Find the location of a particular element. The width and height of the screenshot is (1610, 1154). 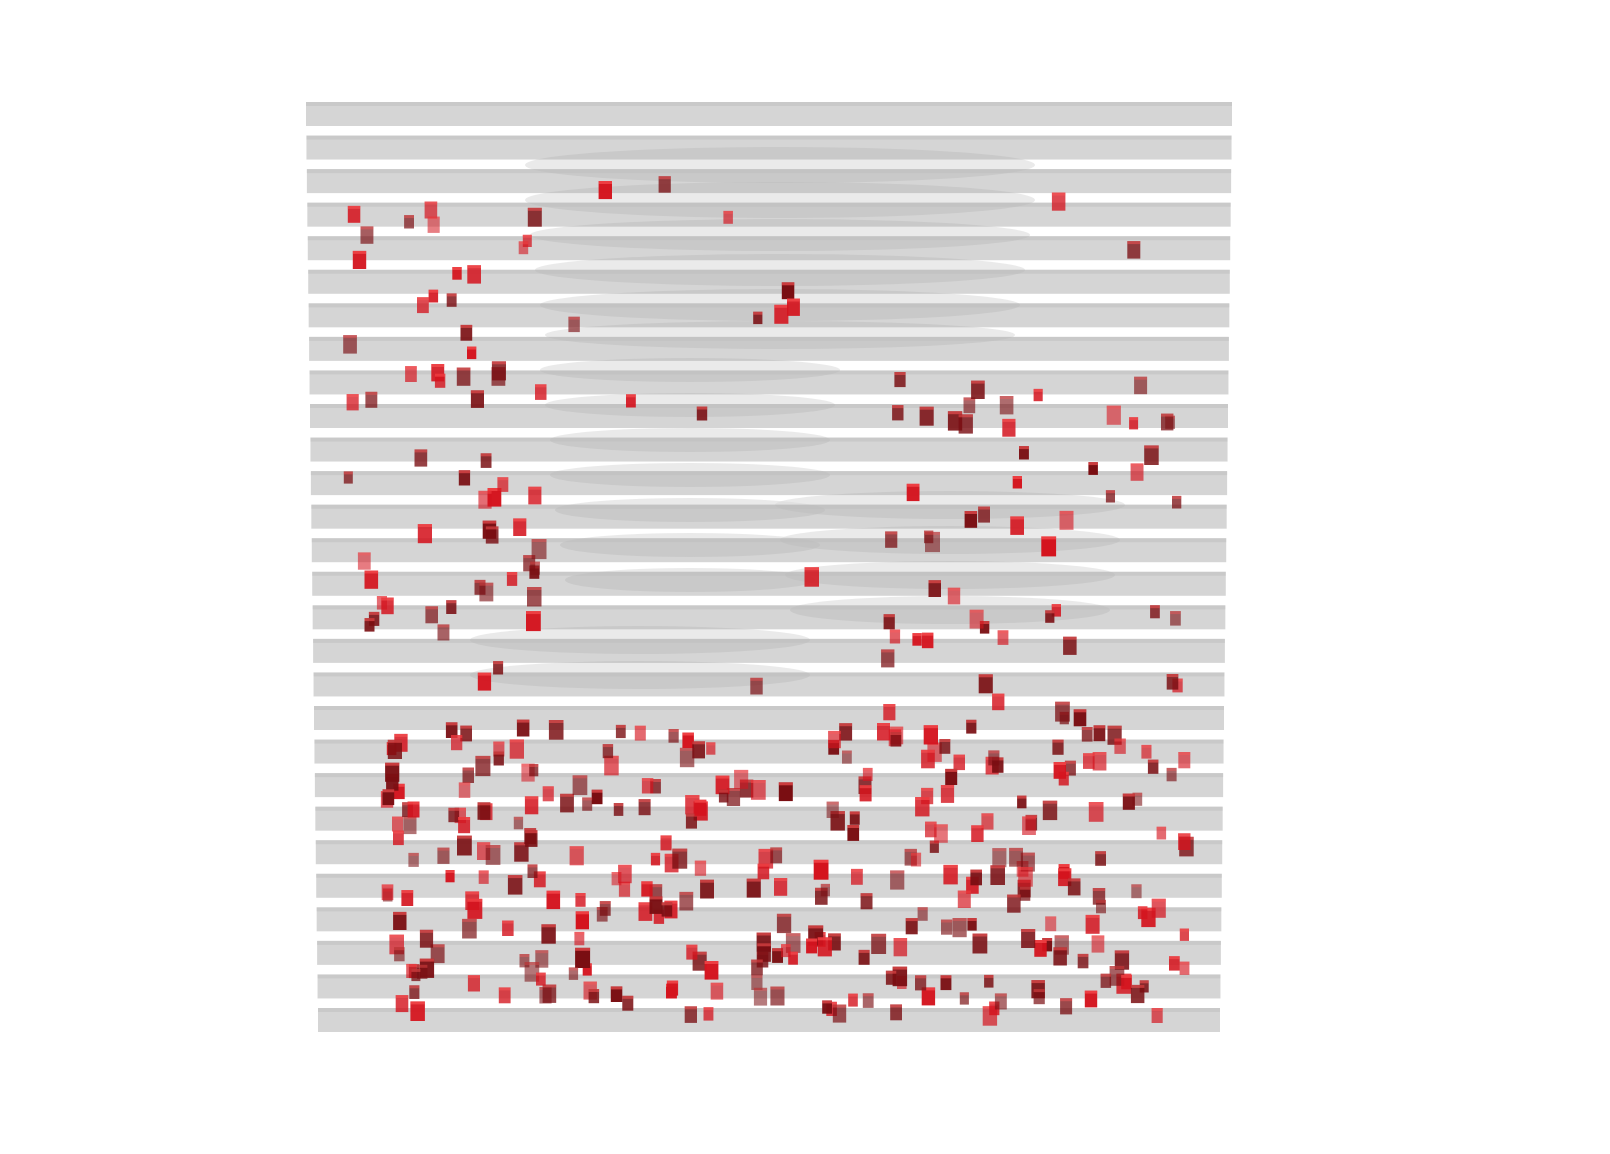

cavity-lens is located at coordinates (780, 235).